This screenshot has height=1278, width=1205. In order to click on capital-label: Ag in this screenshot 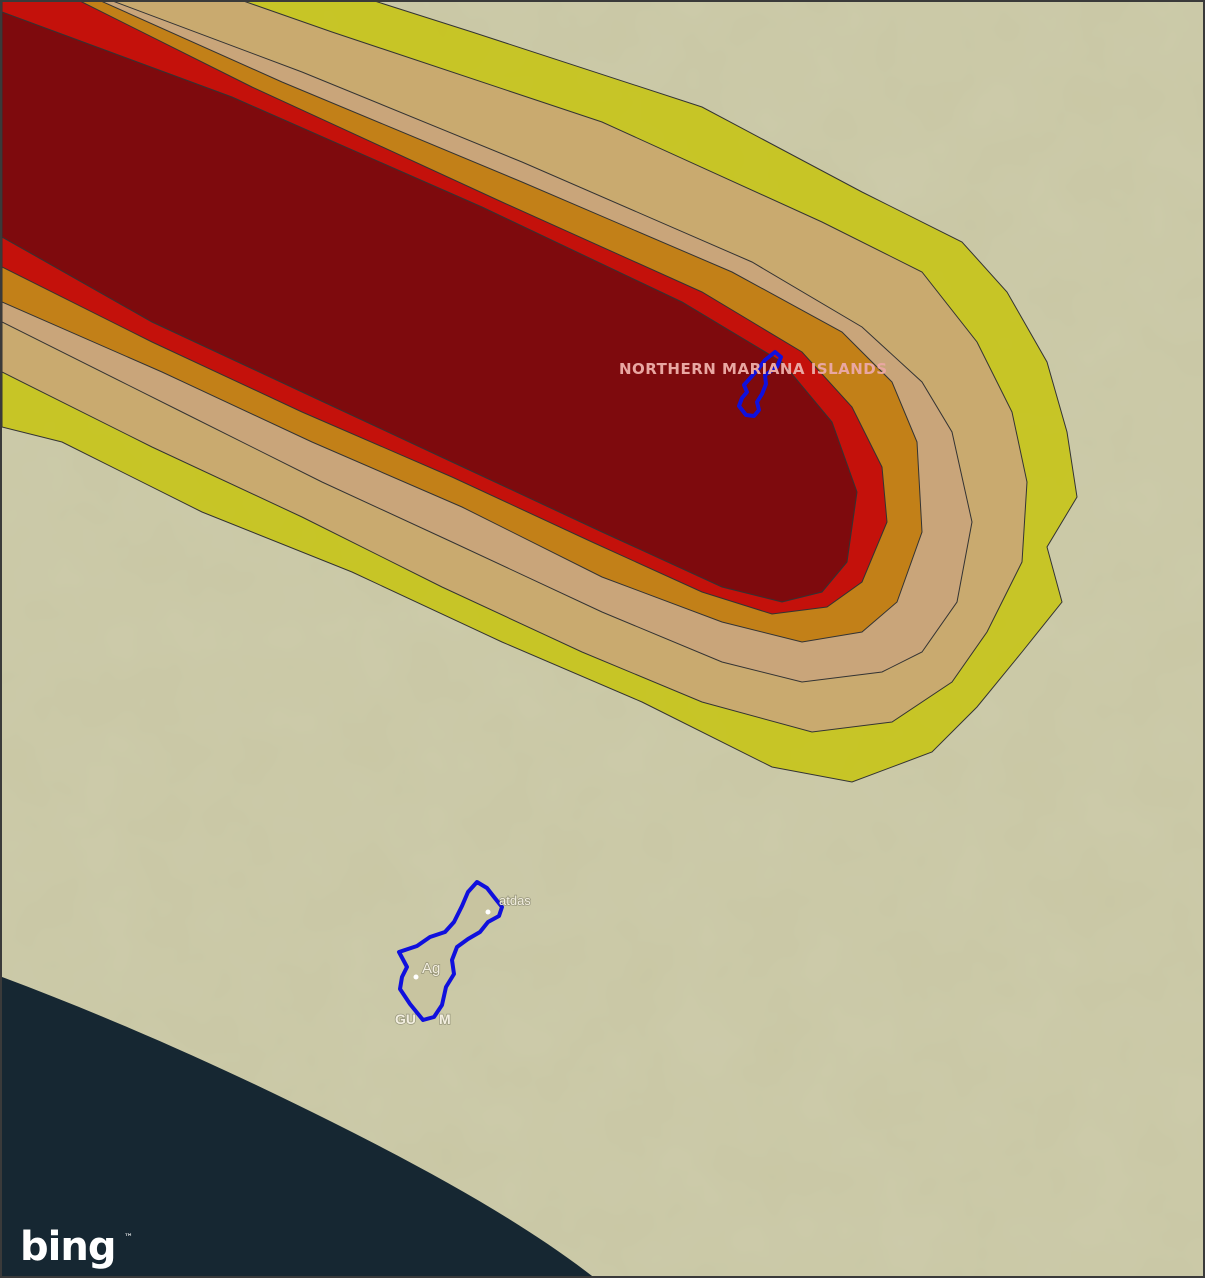, I will do `click(431, 968)`.